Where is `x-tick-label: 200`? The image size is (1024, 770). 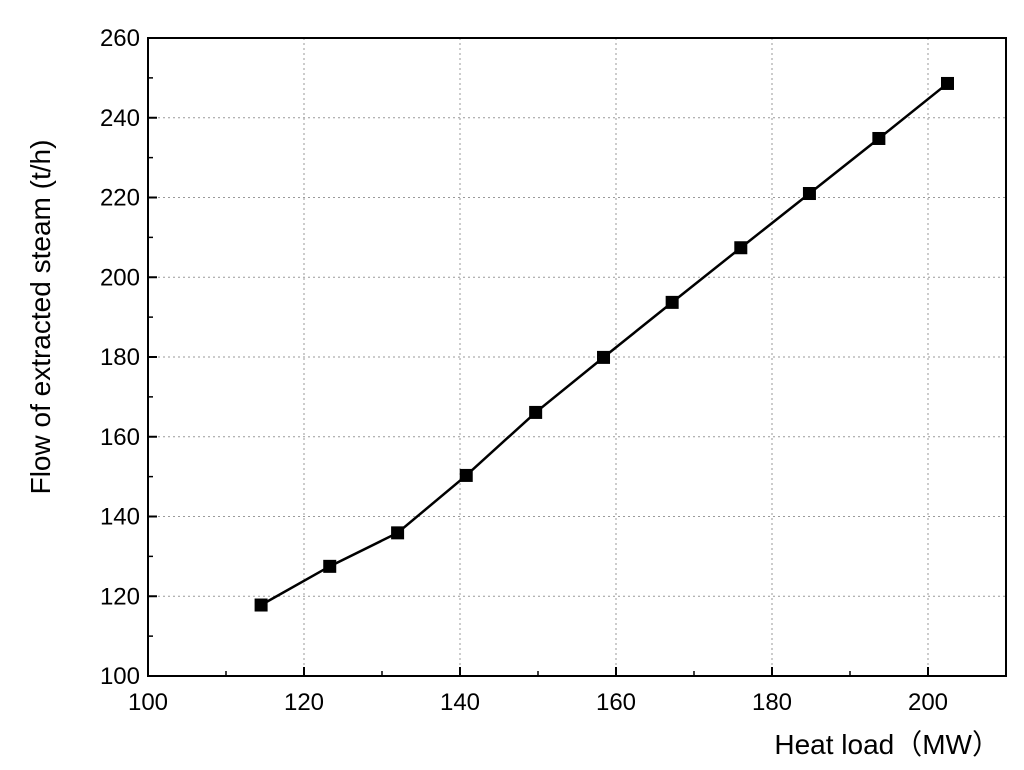 x-tick-label: 200 is located at coordinates (928, 702).